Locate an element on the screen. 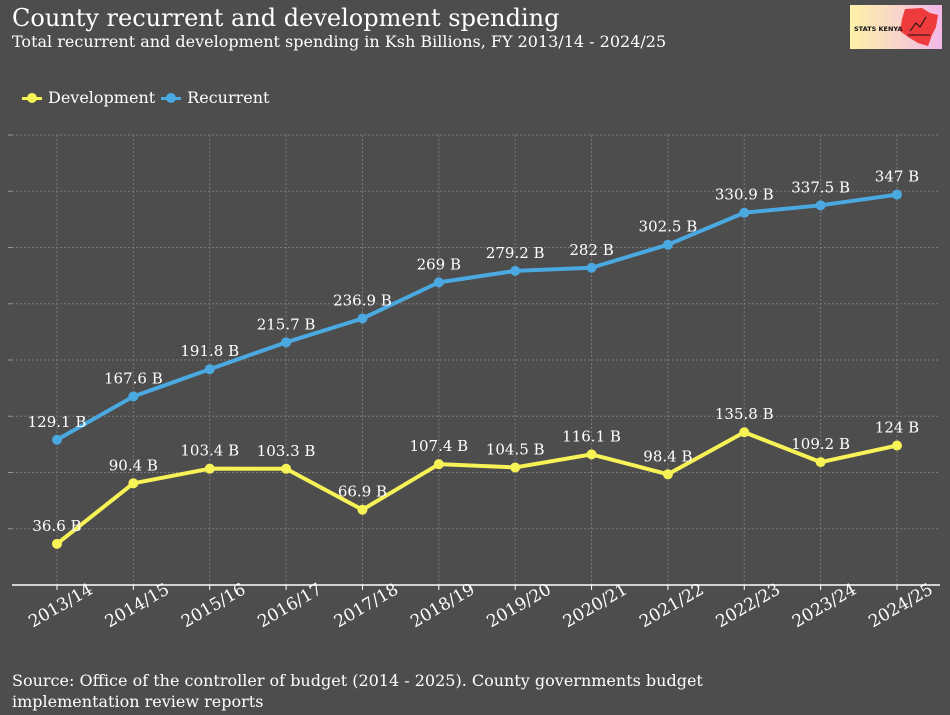 The height and width of the screenshot is (715, 950). x-tick-label: 2017/18 is located at coordinates (366, 606).